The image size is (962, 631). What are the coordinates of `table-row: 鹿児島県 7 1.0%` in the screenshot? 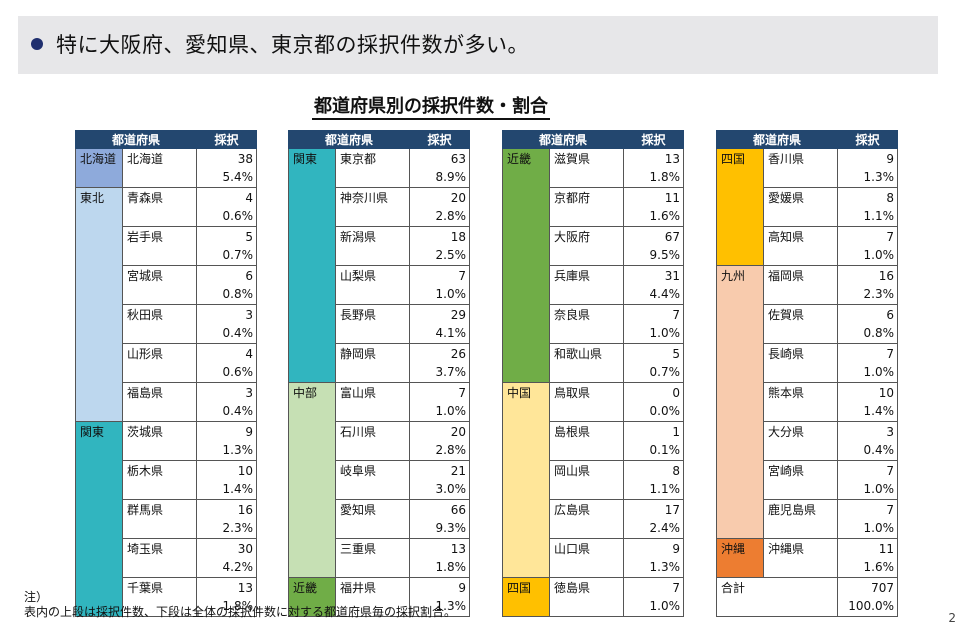 It's located at (807, 519).